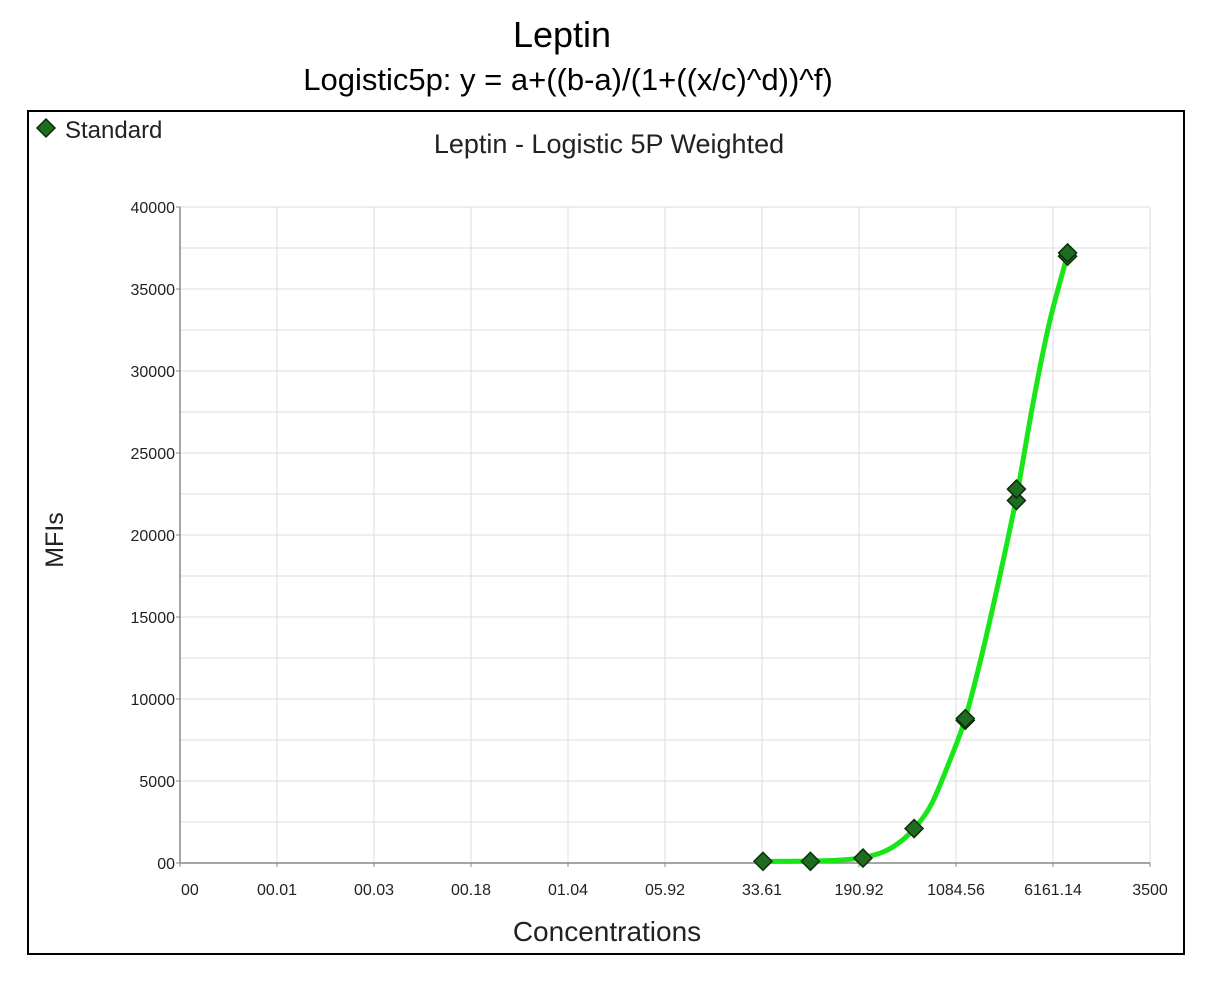 The width and height of the screenshot is (1218, 1002). What do you see at coordinates (153, 454) in the screenshot?
I see `y-tick-label: 25000` at bounding box center [153, 454].